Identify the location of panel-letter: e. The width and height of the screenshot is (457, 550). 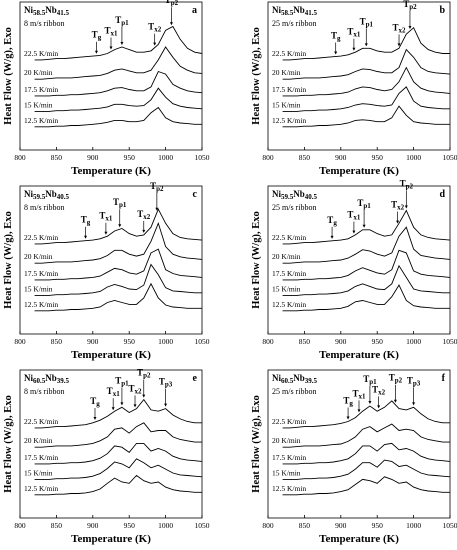
(195, 378).